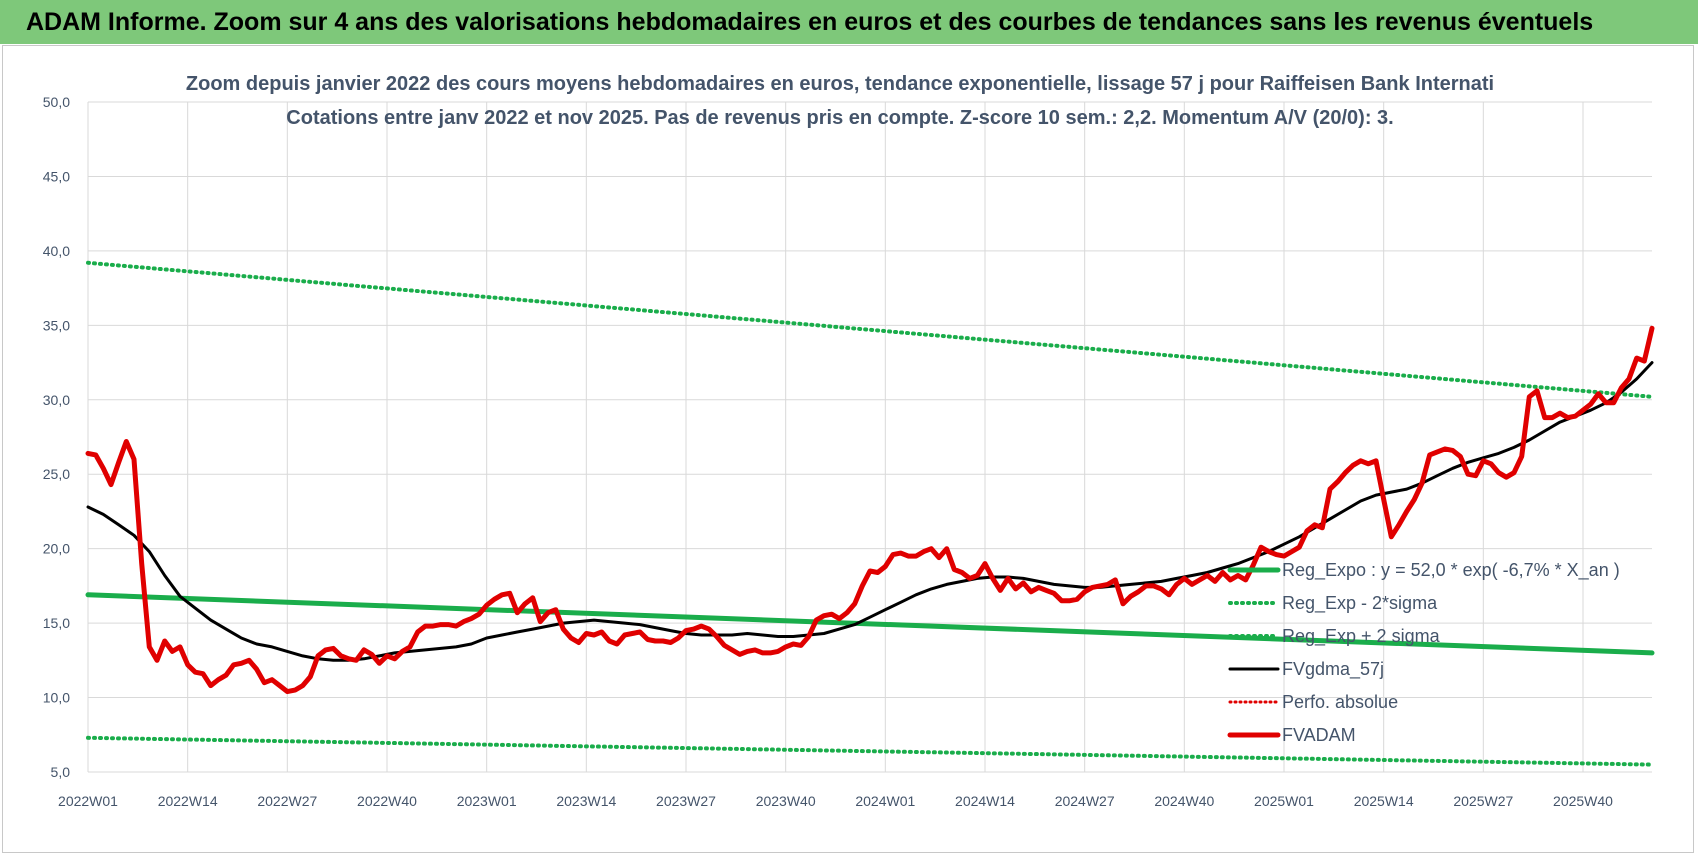 This screenshot has height=857, width=1698. What do you see at coordinates (686, 801) in the screenshot?
I see `x-tick-label: 2023W27` at bounding box center [686, 801].